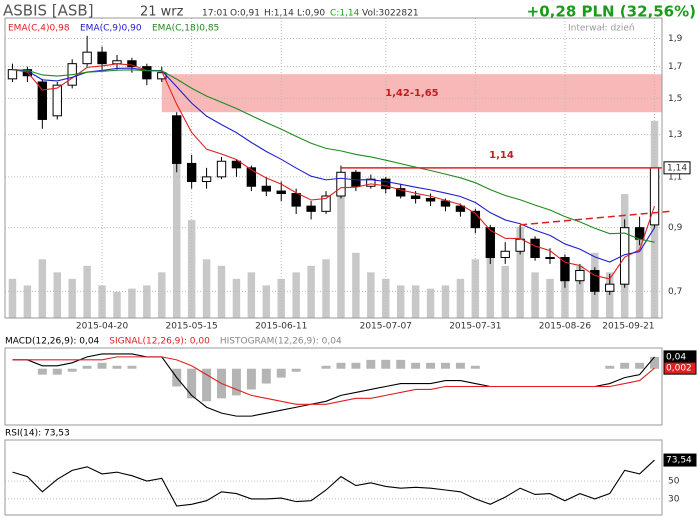 The image size is (700, 522). I want to click on high: H:1,14, so click(279, 14).